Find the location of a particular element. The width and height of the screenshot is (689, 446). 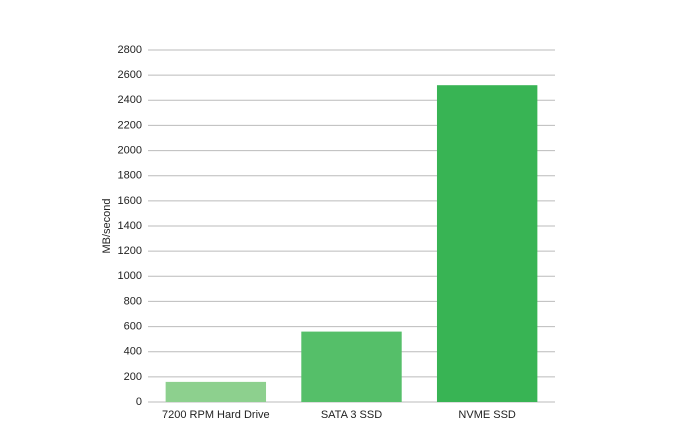

y-tick-label: 2200 is located at coordinates (130, 125).